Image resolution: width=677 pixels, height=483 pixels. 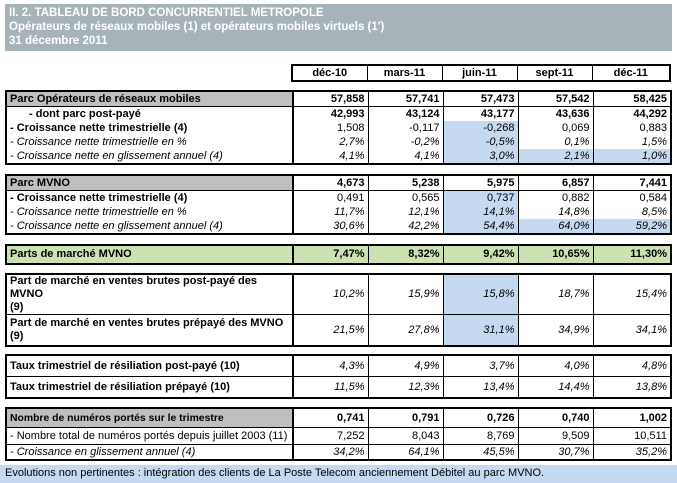 I want to click on value-cell: 34,9%, so click(x=555, y=330).